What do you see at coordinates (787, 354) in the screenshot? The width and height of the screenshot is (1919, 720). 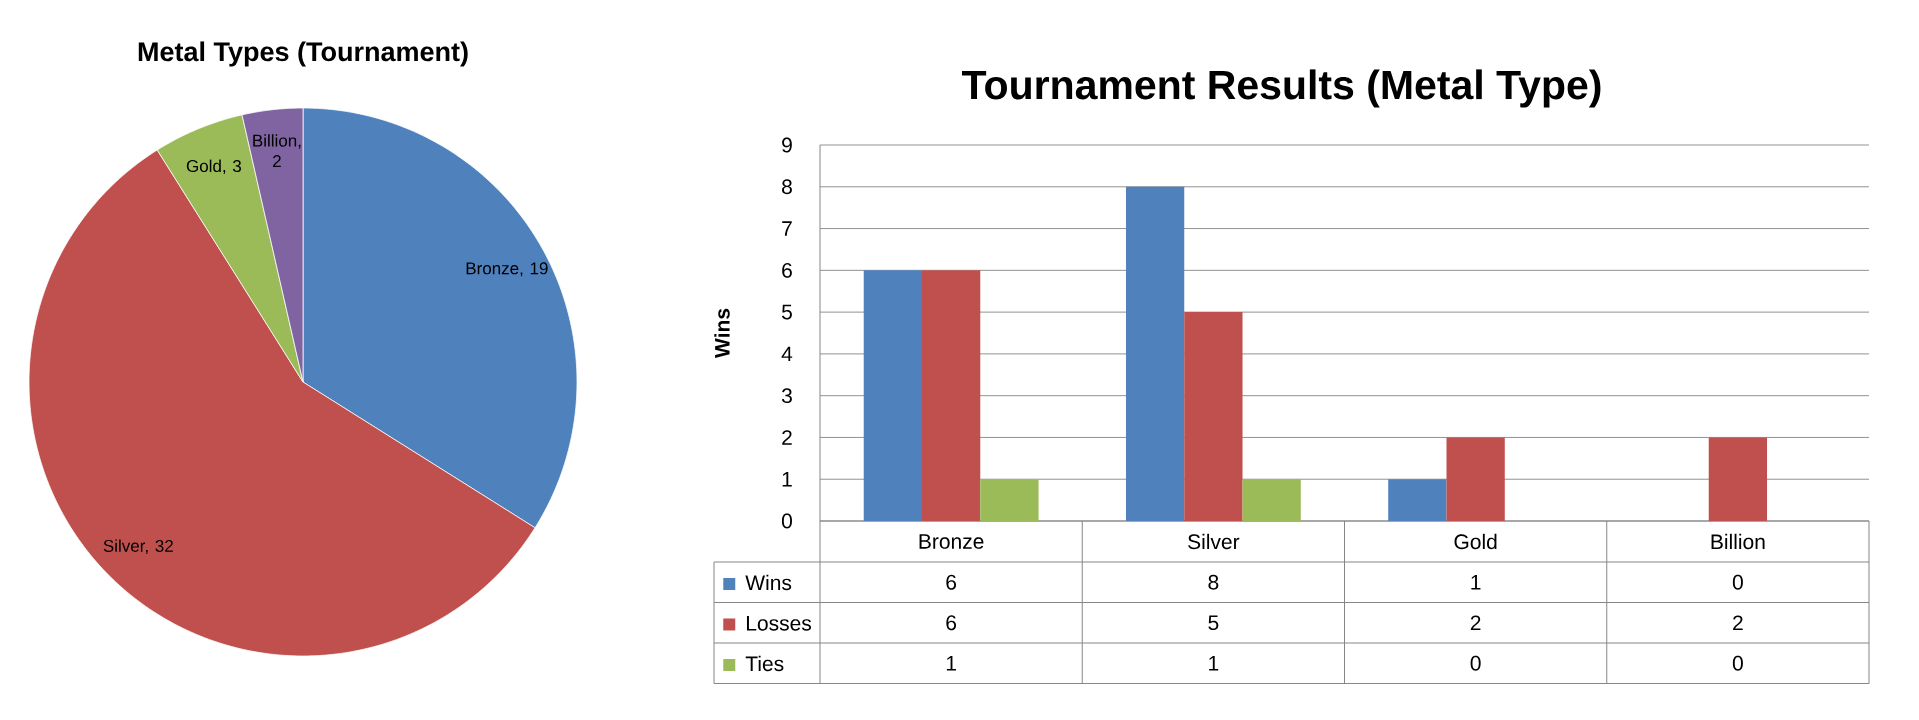 I see `y-tick-label: 4` at bounding box center [787, 354].